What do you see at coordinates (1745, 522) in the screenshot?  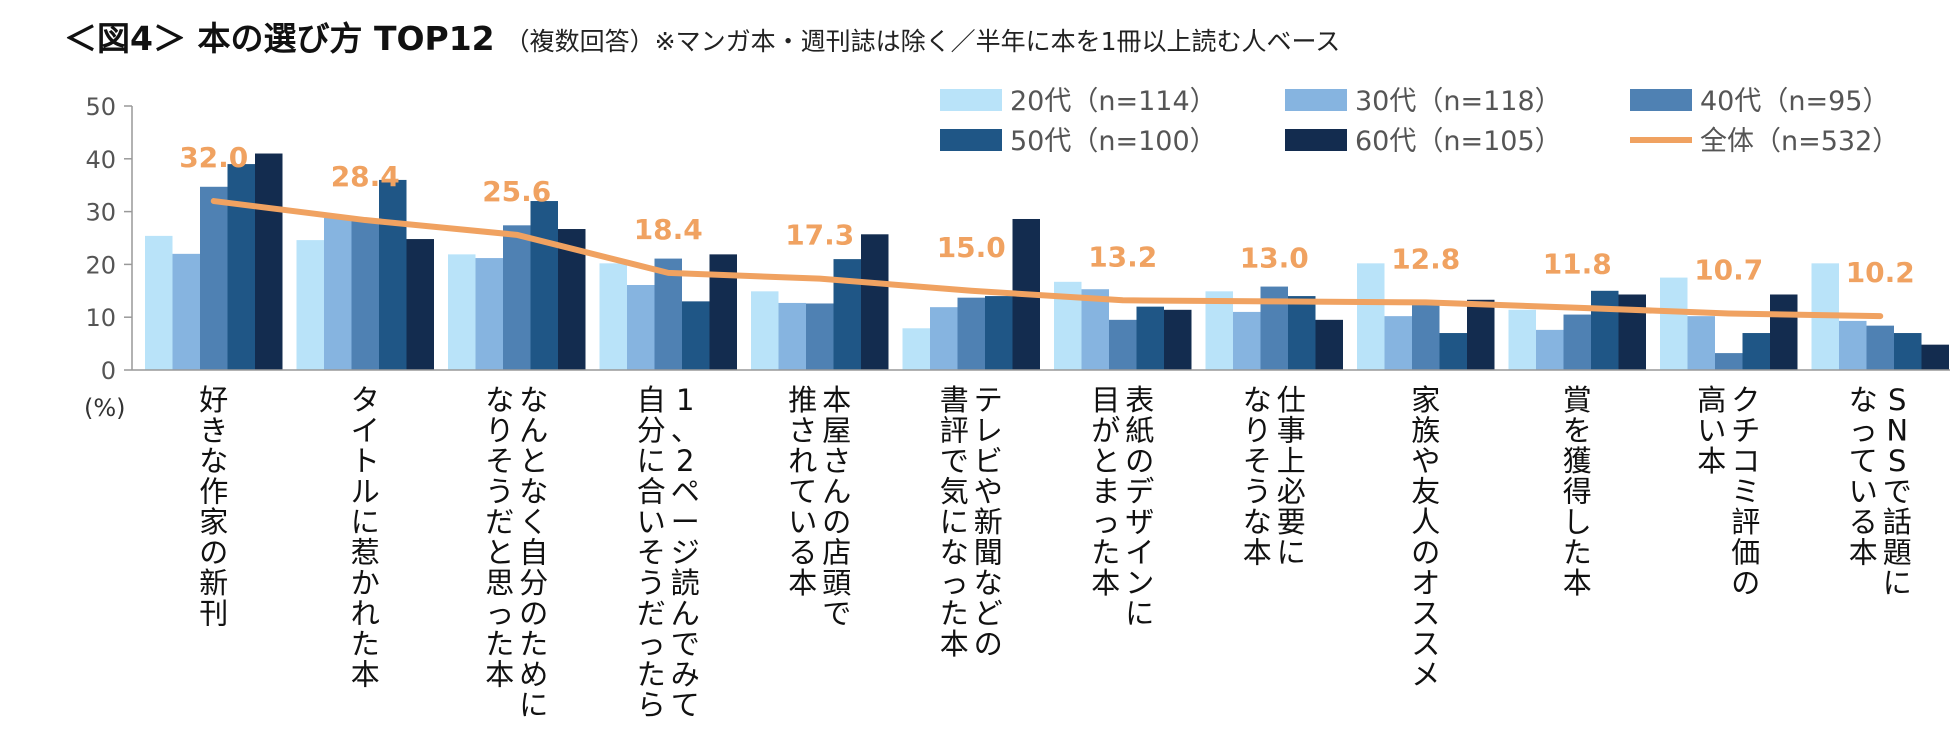 I see `category-char: 評` at bounding box center [1745, 522].